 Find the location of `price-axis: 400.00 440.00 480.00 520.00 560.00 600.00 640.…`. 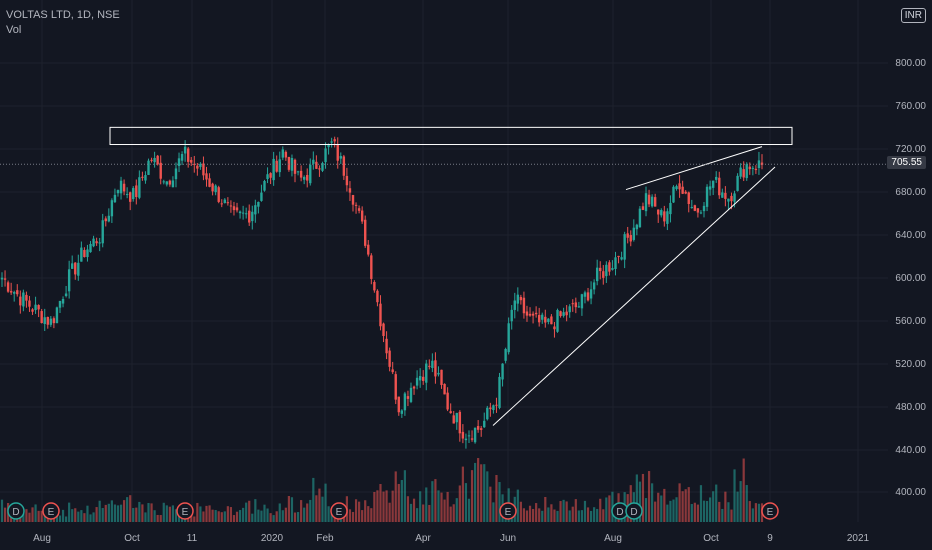

price-axis: 400.00 440.00 480.00 520.00 560.00 600.00 640.… is located at coordinates (910, 278).